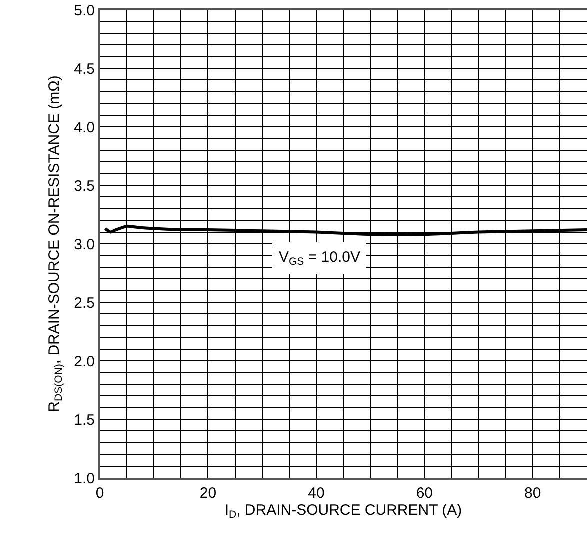 This screenshot has height=544, width=587. I want to click on y-tick-label: 1.5, so click(84, 420).